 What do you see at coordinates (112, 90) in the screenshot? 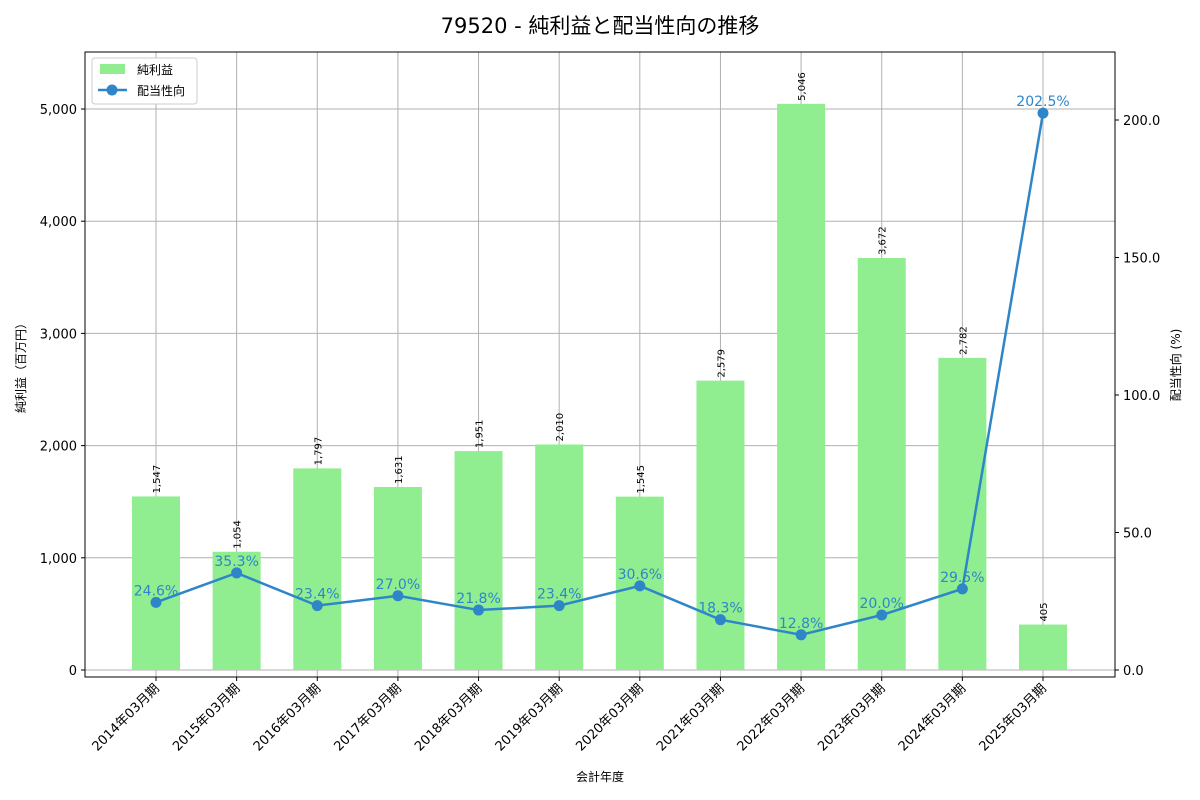
I see `legend-marker-icon` at bounding box center [112, 90].